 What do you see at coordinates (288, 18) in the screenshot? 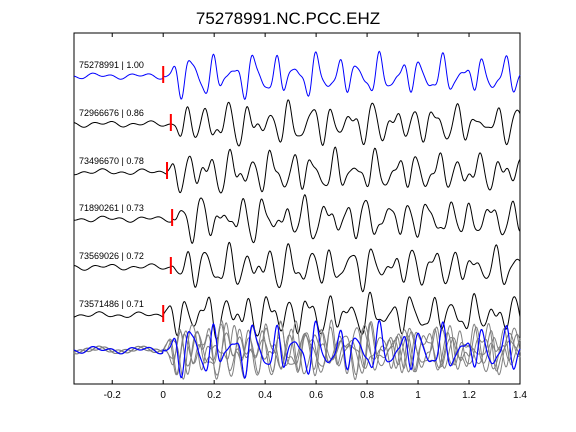
I see `chart-title: 75278991.NC.PCC.EHZ` at bounding box center [288, 18].